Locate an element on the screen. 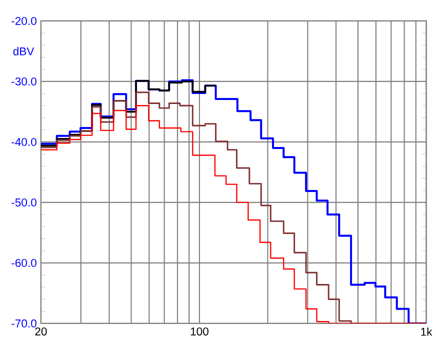  y-tick-label: -30.0 is located at coordinates (24, 81).